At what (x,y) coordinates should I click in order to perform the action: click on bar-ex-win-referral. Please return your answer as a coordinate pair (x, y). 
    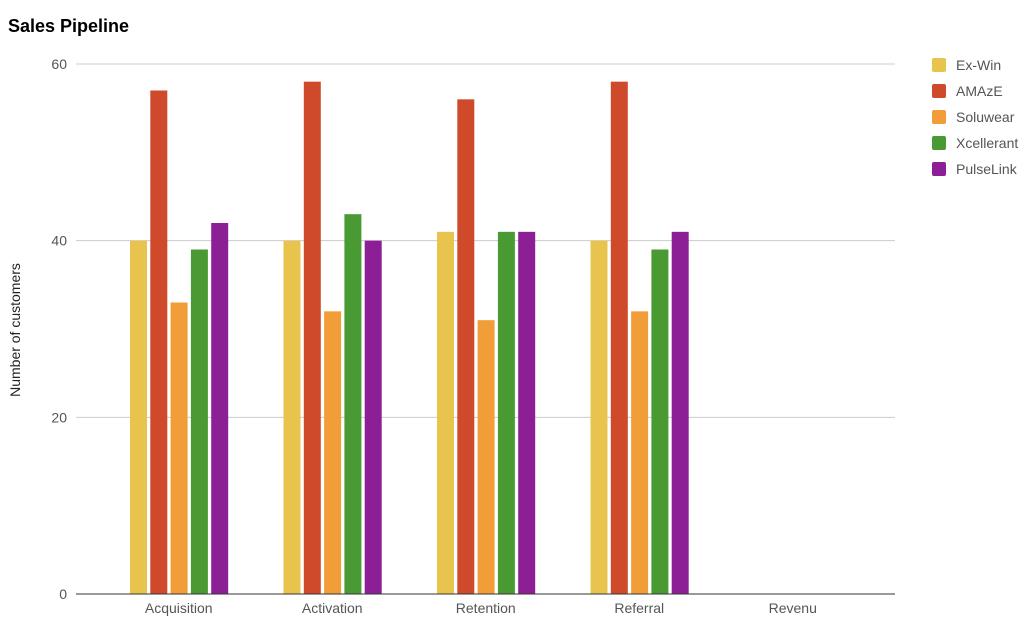
    Looking at the image, I should click on (599, 417).